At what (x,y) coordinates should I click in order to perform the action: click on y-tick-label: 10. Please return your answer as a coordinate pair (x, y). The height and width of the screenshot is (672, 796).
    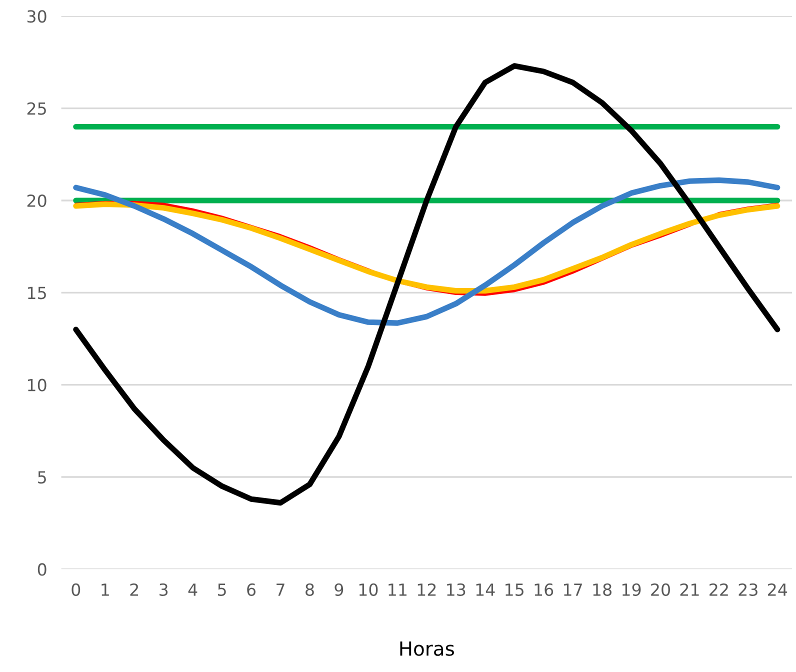
    Looking at the image, I should click on (37, 385).